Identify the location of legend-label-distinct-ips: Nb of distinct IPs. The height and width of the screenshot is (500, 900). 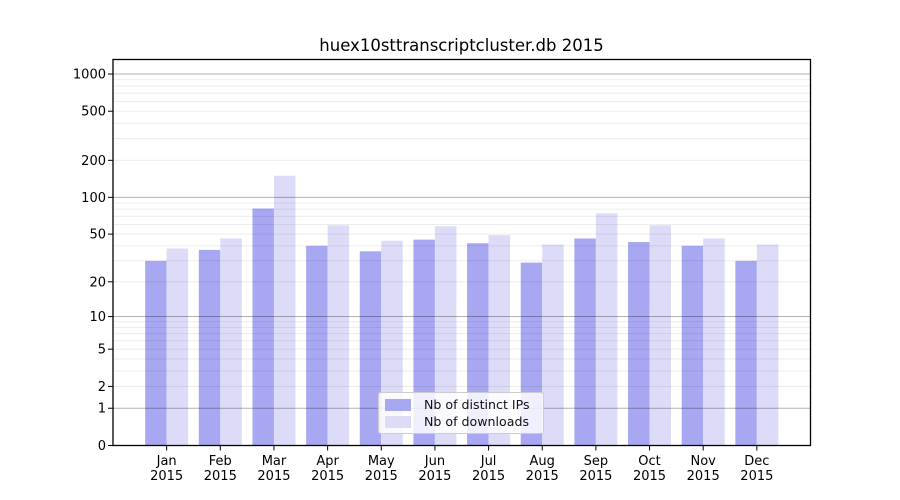
(477, 404).